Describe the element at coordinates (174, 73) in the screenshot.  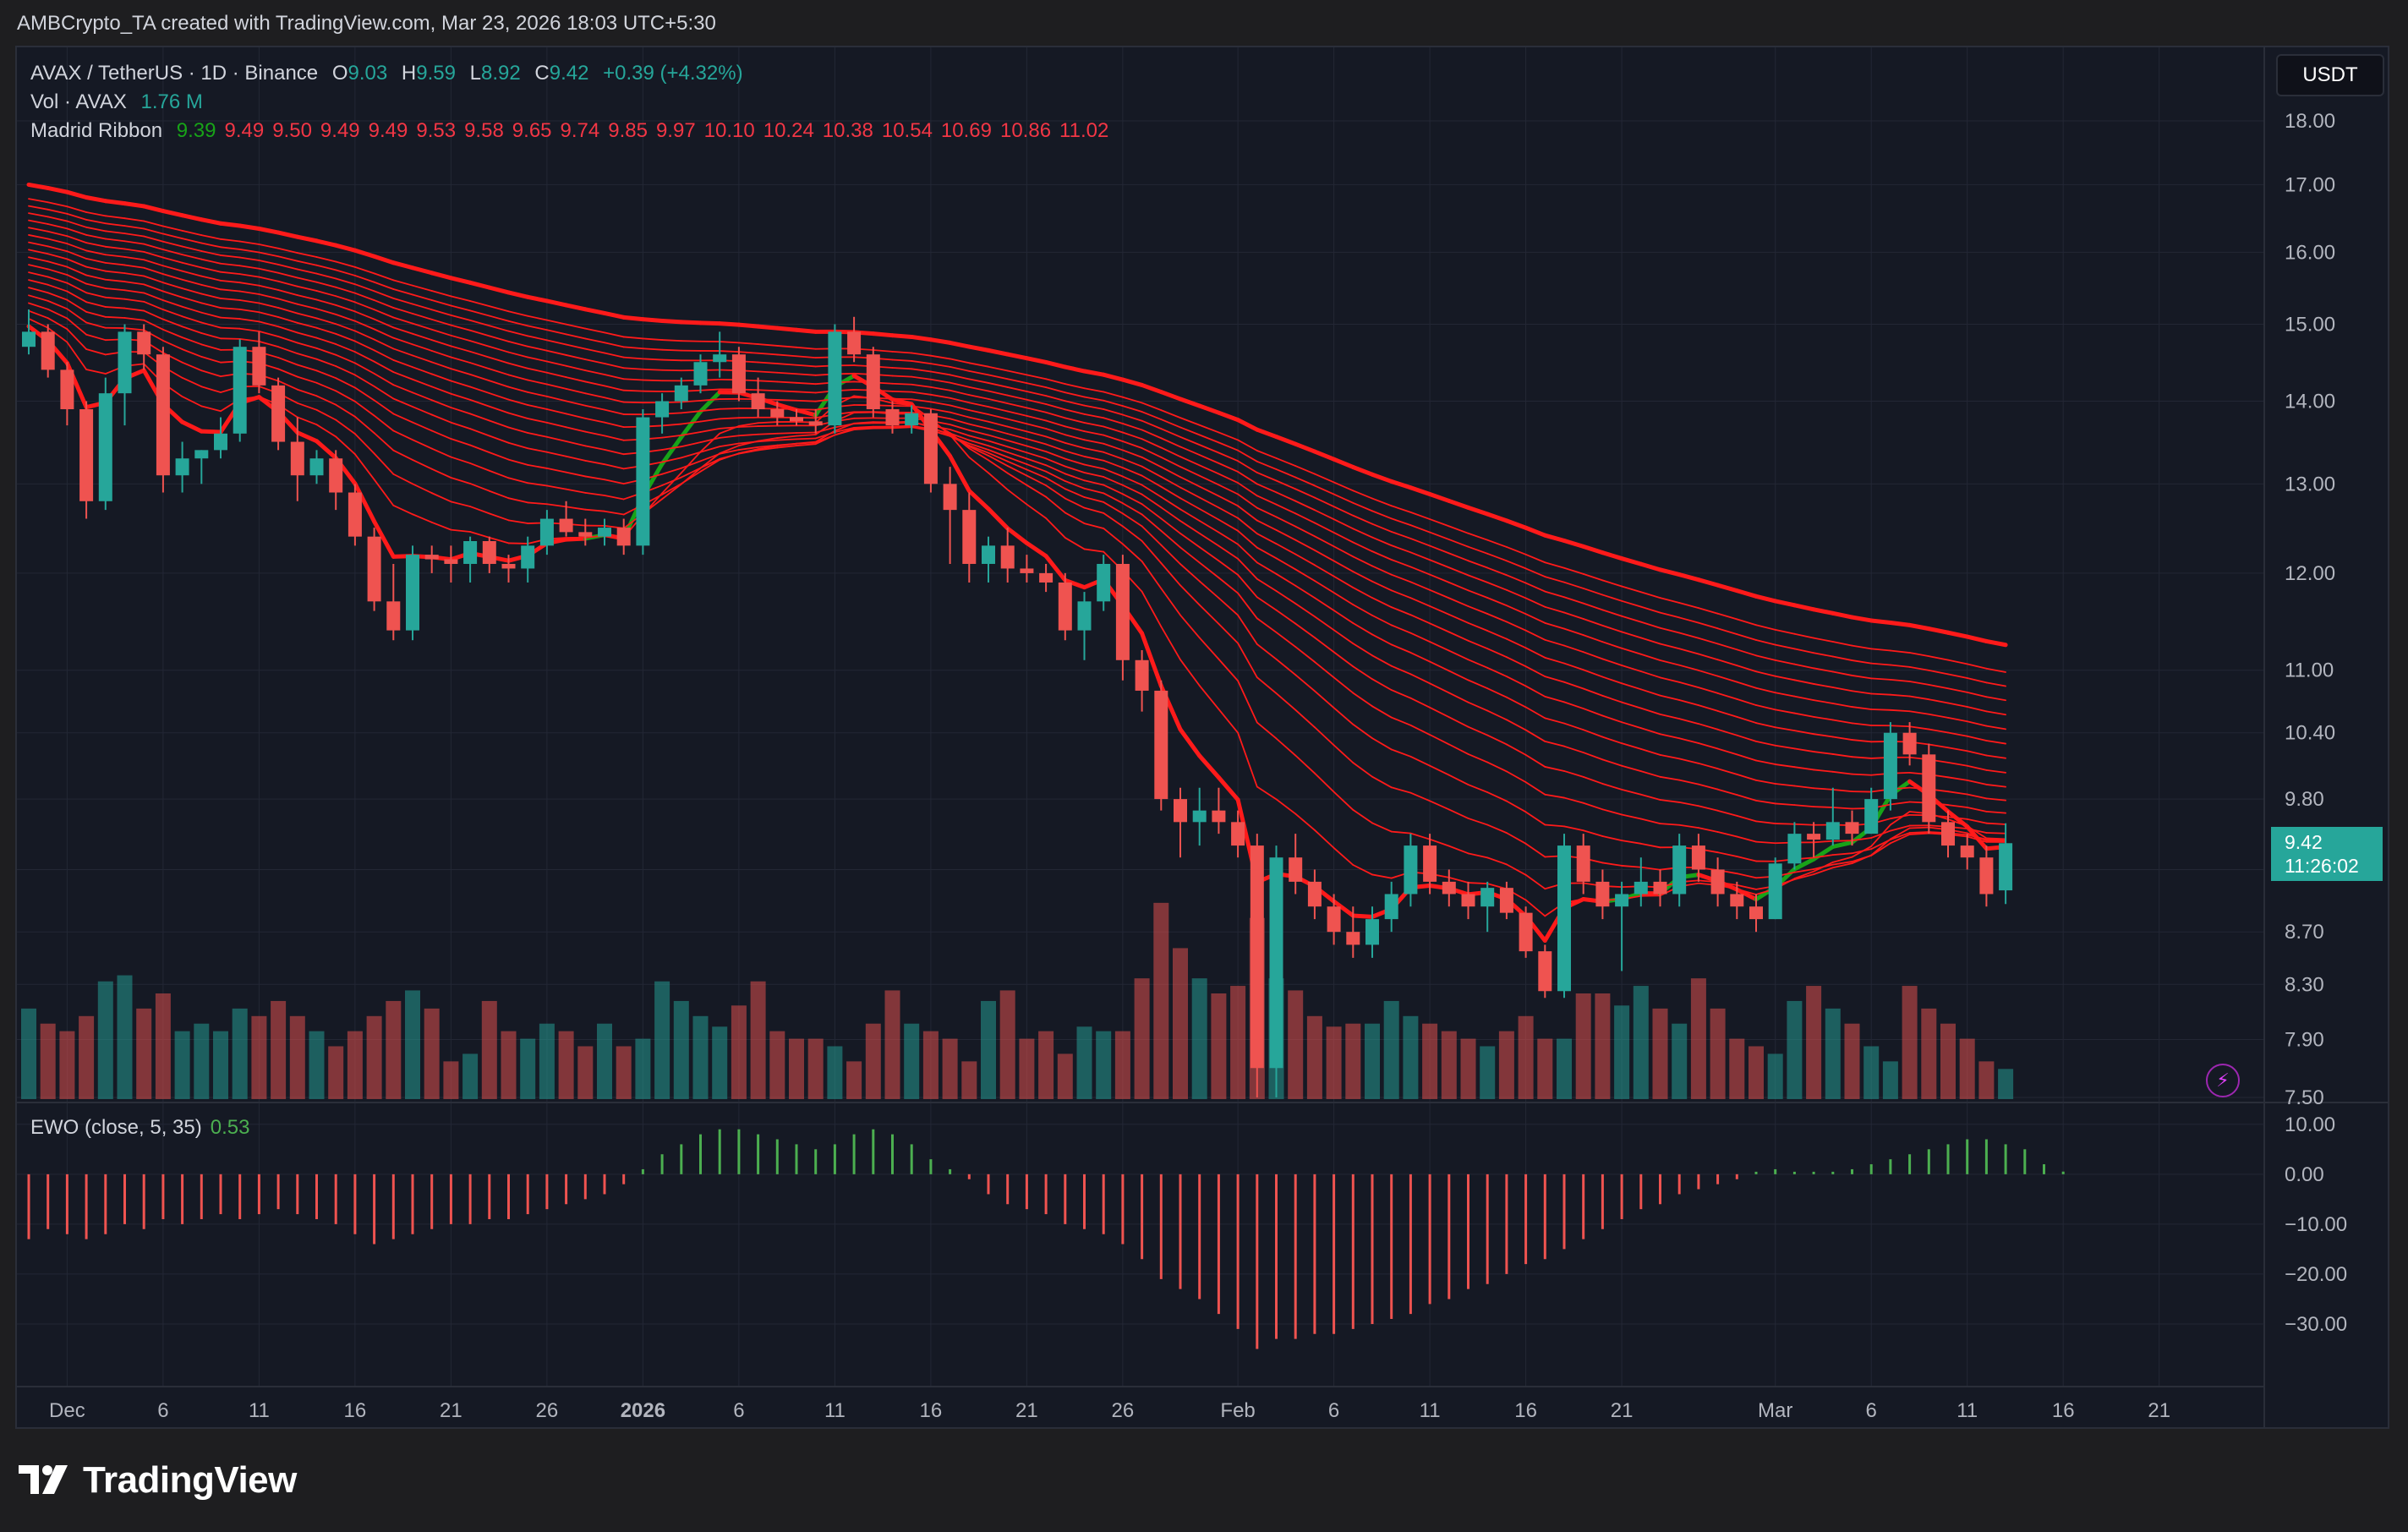
I see `symbol-title: AVAX / TetherUS · 1D · Binance` at that location.